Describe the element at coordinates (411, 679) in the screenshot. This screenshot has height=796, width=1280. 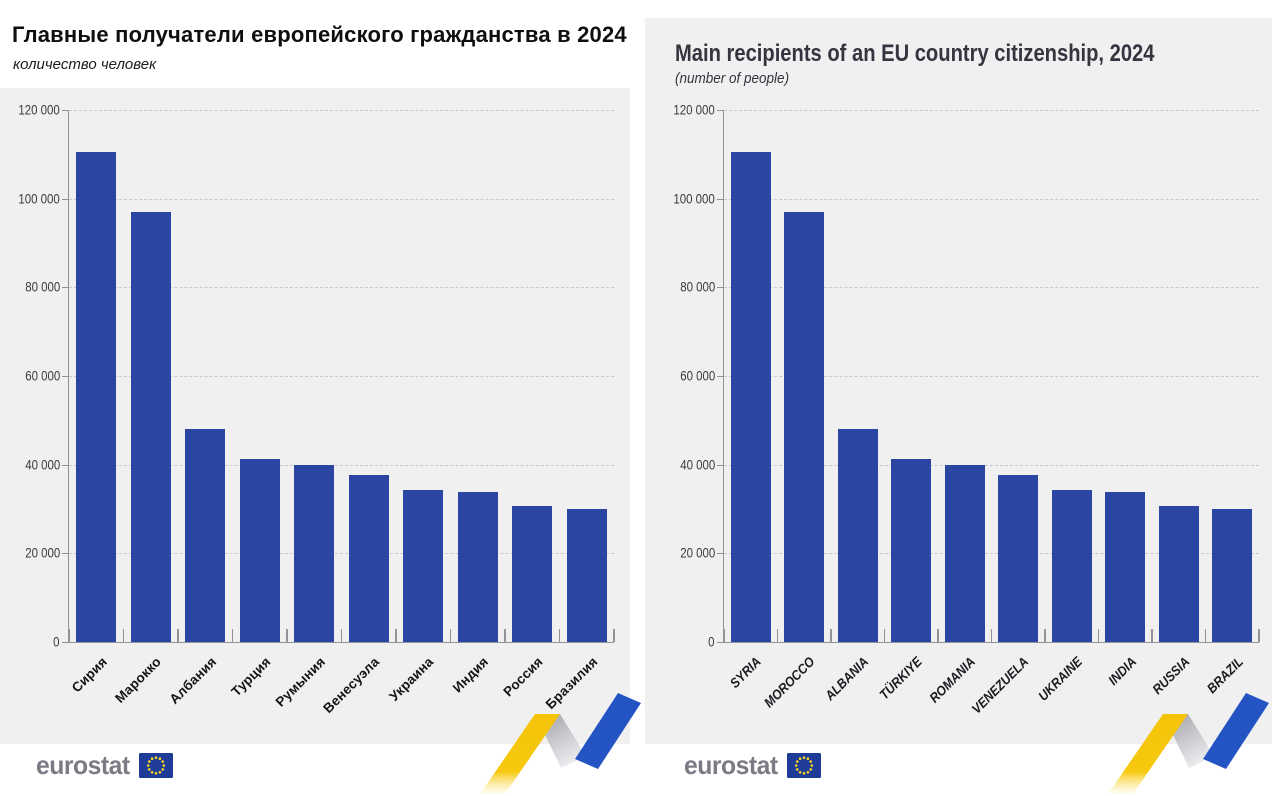
I see `x-label-6: Украина` at that location.